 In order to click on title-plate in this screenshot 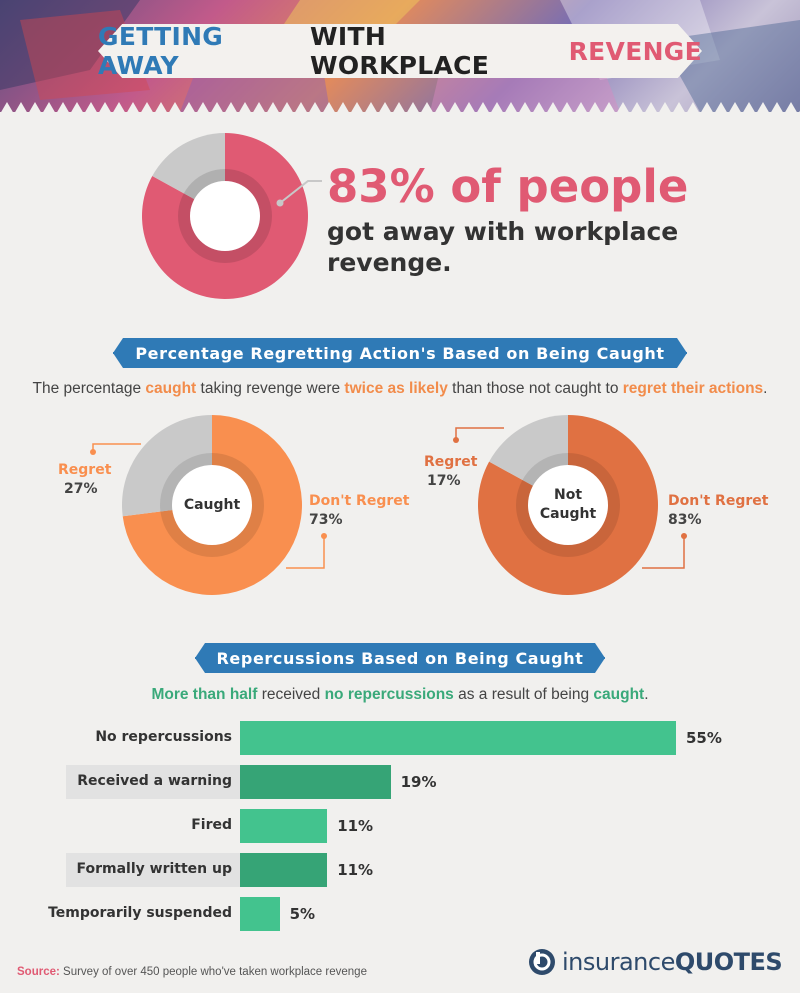, I will do `click(400, 51)`.